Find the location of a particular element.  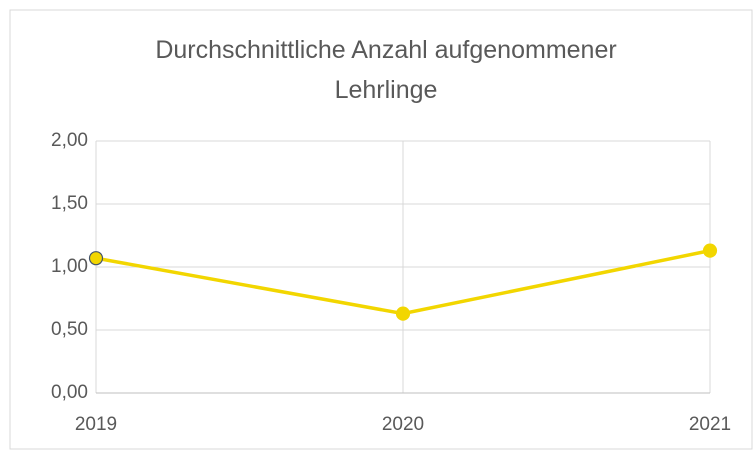

y-tick-label: 0,50 is located at coordinates (69, 329).